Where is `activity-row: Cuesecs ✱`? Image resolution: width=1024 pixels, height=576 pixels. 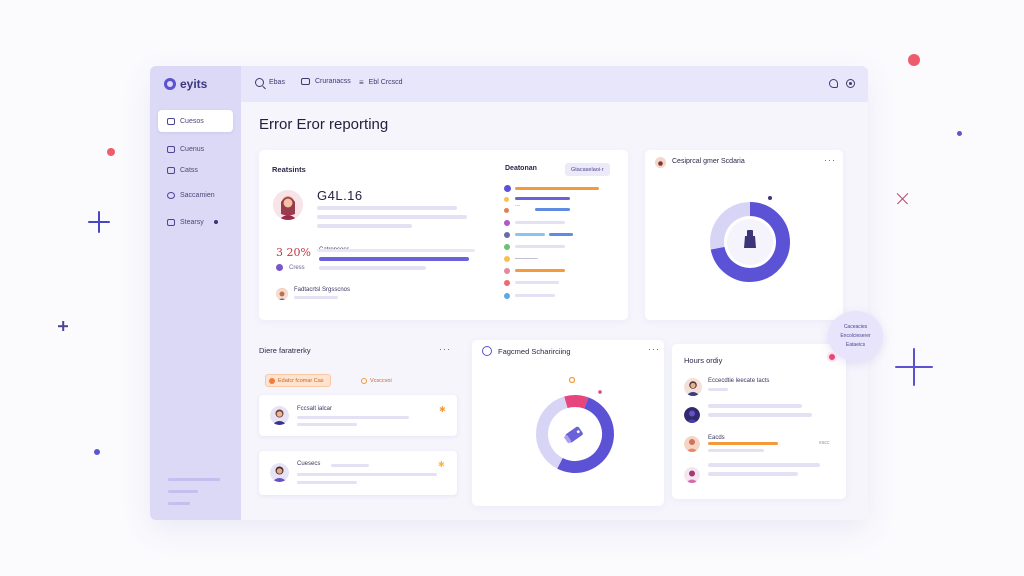 activity-row: Cuesecs ✱ is located at coordinates (358, 473).